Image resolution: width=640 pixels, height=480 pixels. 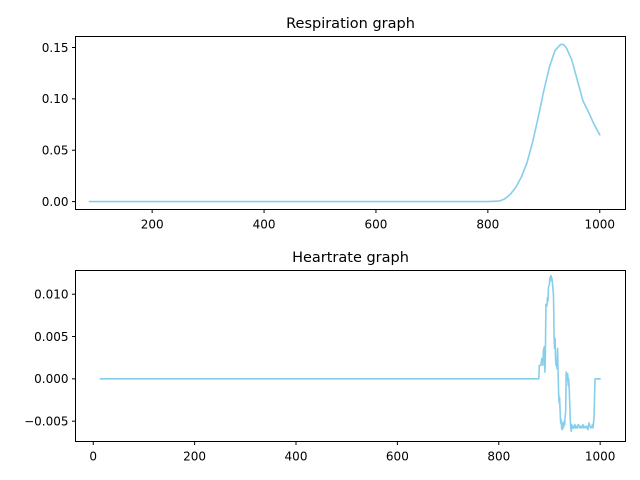 What do you see at coordinates (55, 99) in the screenshot?
I see `respiration-y-tick-label: 0.10` at bounding box center [55, 99].